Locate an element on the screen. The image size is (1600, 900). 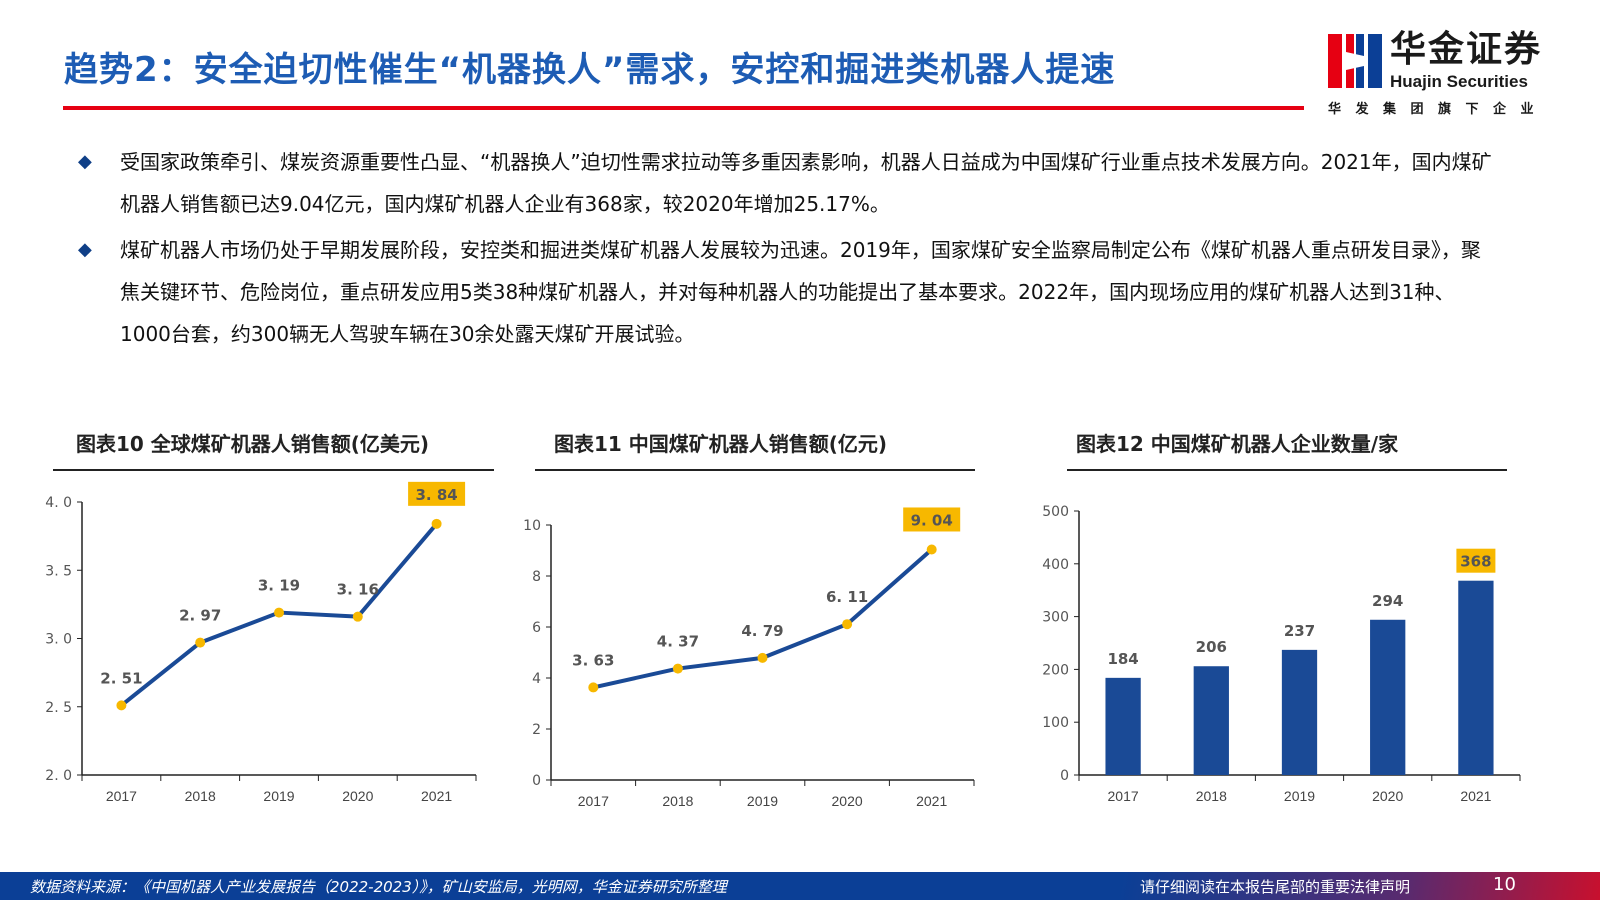
logo-sub: 华发集团旗下企业 is located at coordinates (1438, 109).